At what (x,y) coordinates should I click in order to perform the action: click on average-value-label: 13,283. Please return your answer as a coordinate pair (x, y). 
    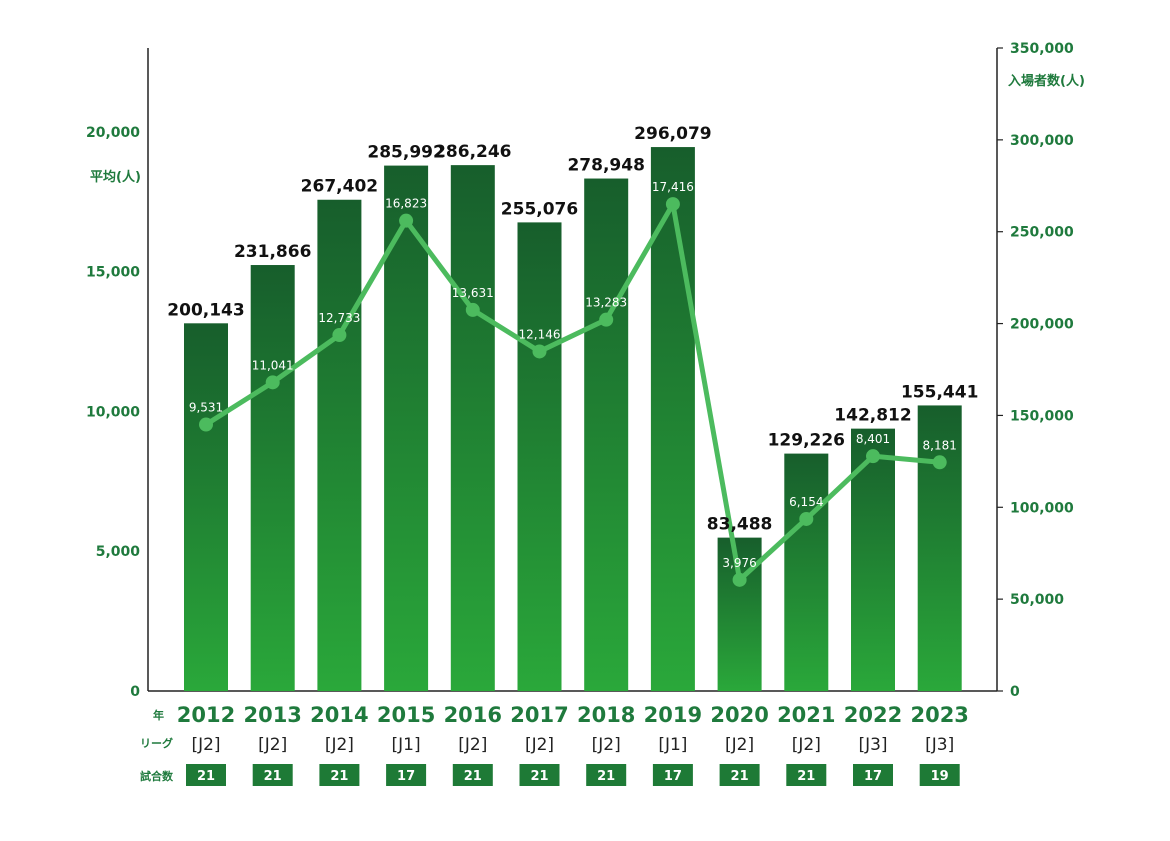
    Looking at the image, I should click on (606, 303).